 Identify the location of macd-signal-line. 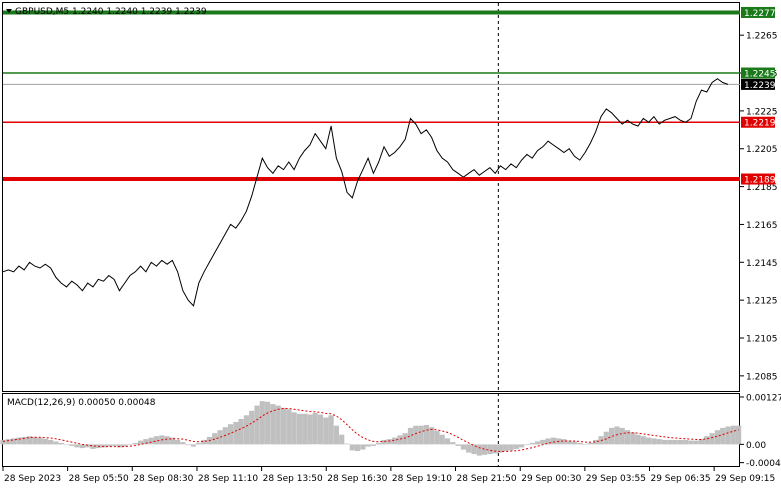
(370, 430).